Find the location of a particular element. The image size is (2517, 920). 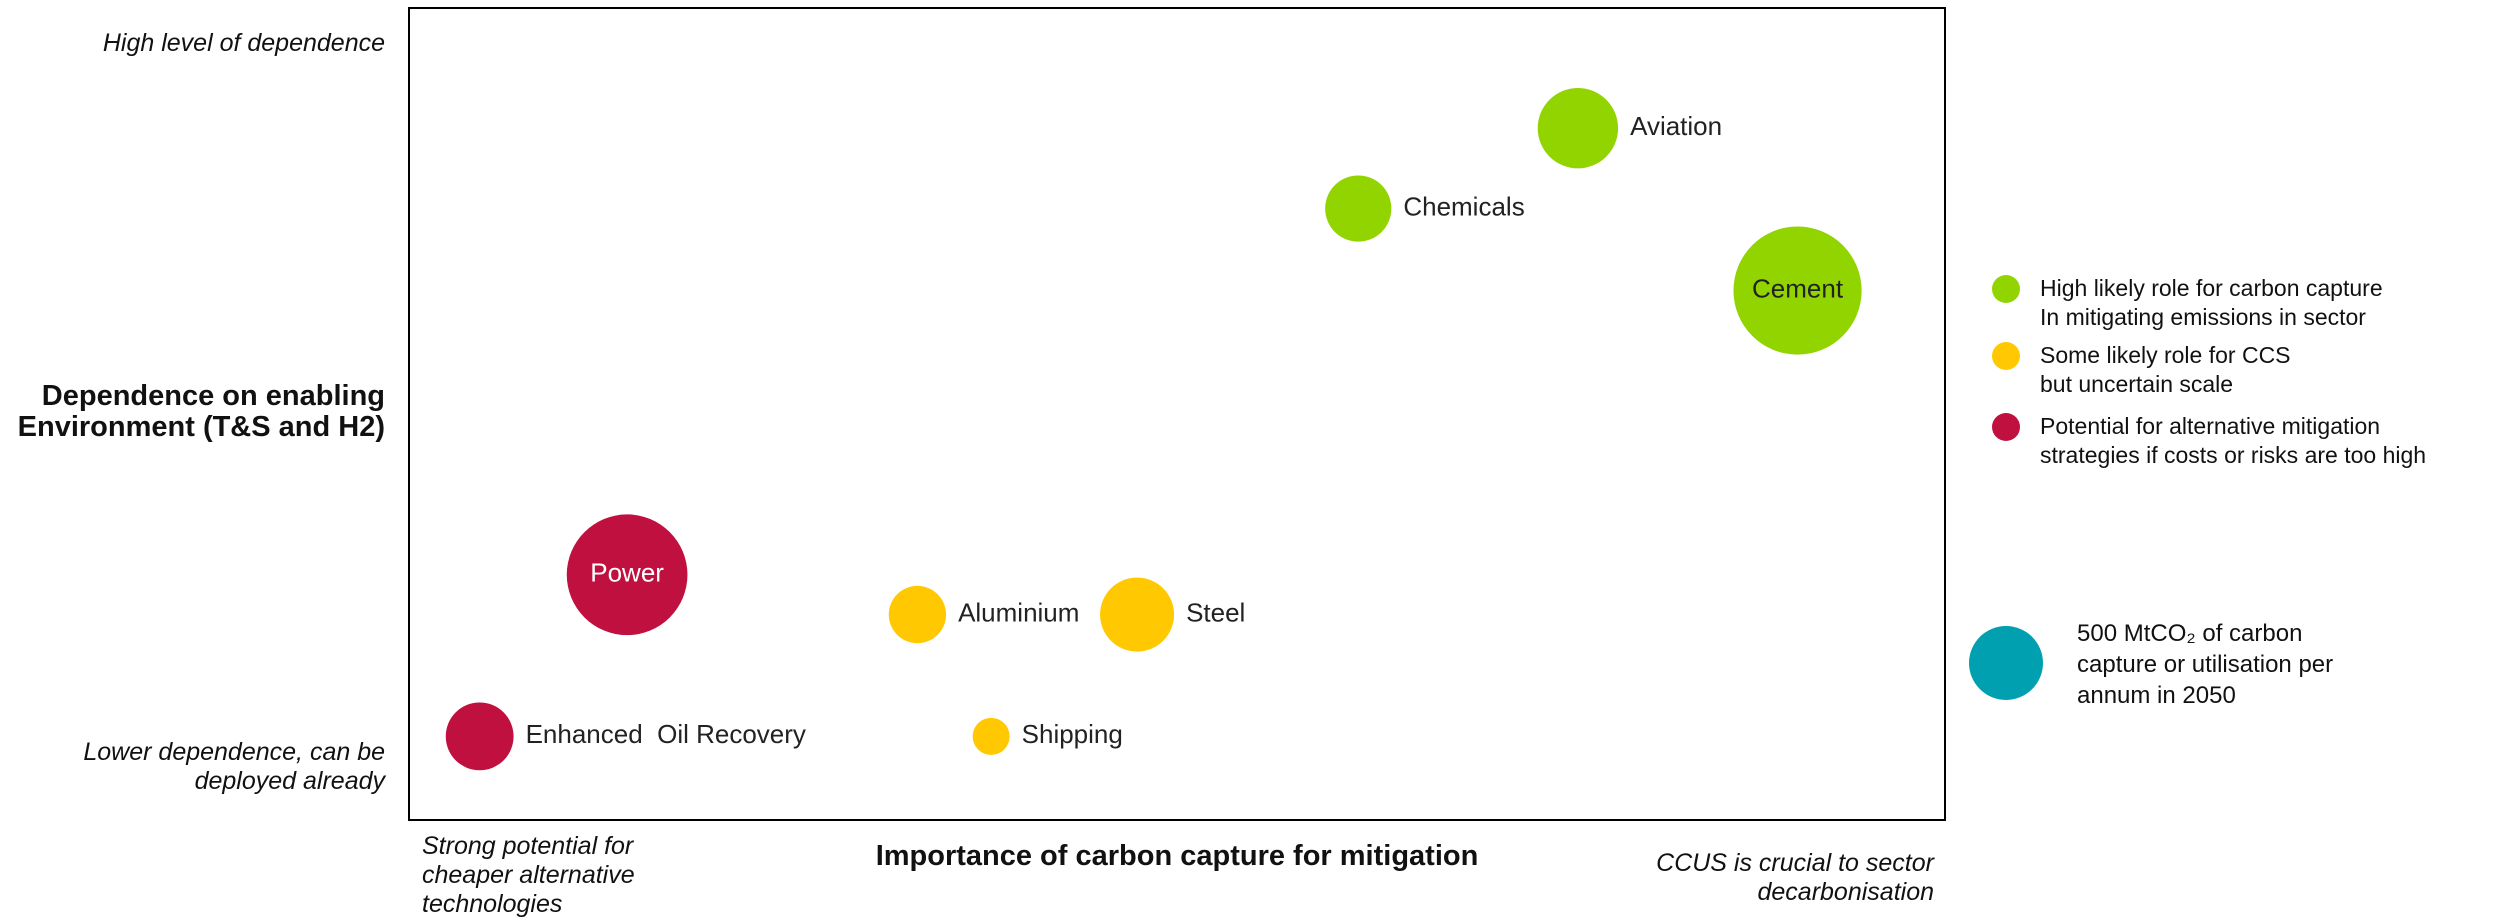

bubble-label: Cement is located at coordinates (1798, 288).